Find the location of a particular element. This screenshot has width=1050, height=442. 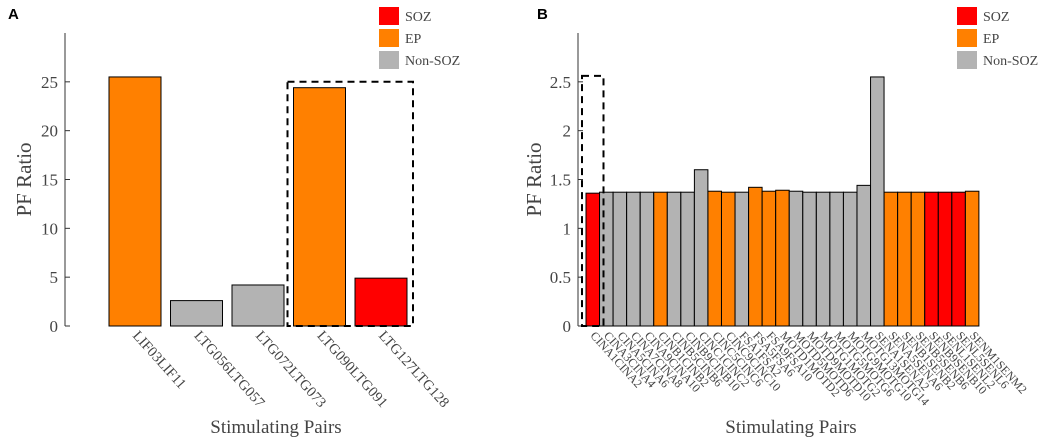

y-tick-label: 20 is located at coordinates (49, 131).